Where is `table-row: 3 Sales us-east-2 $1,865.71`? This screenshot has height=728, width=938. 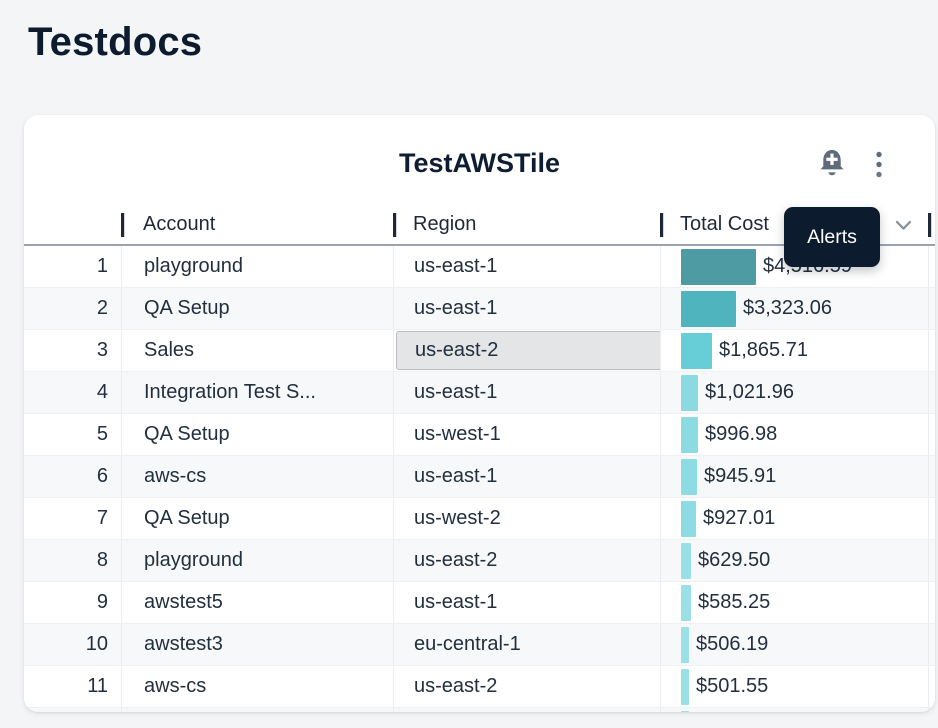
table-row: 3 Sales us-east-2 $1,865.71 is located at coordinates (479, 351).